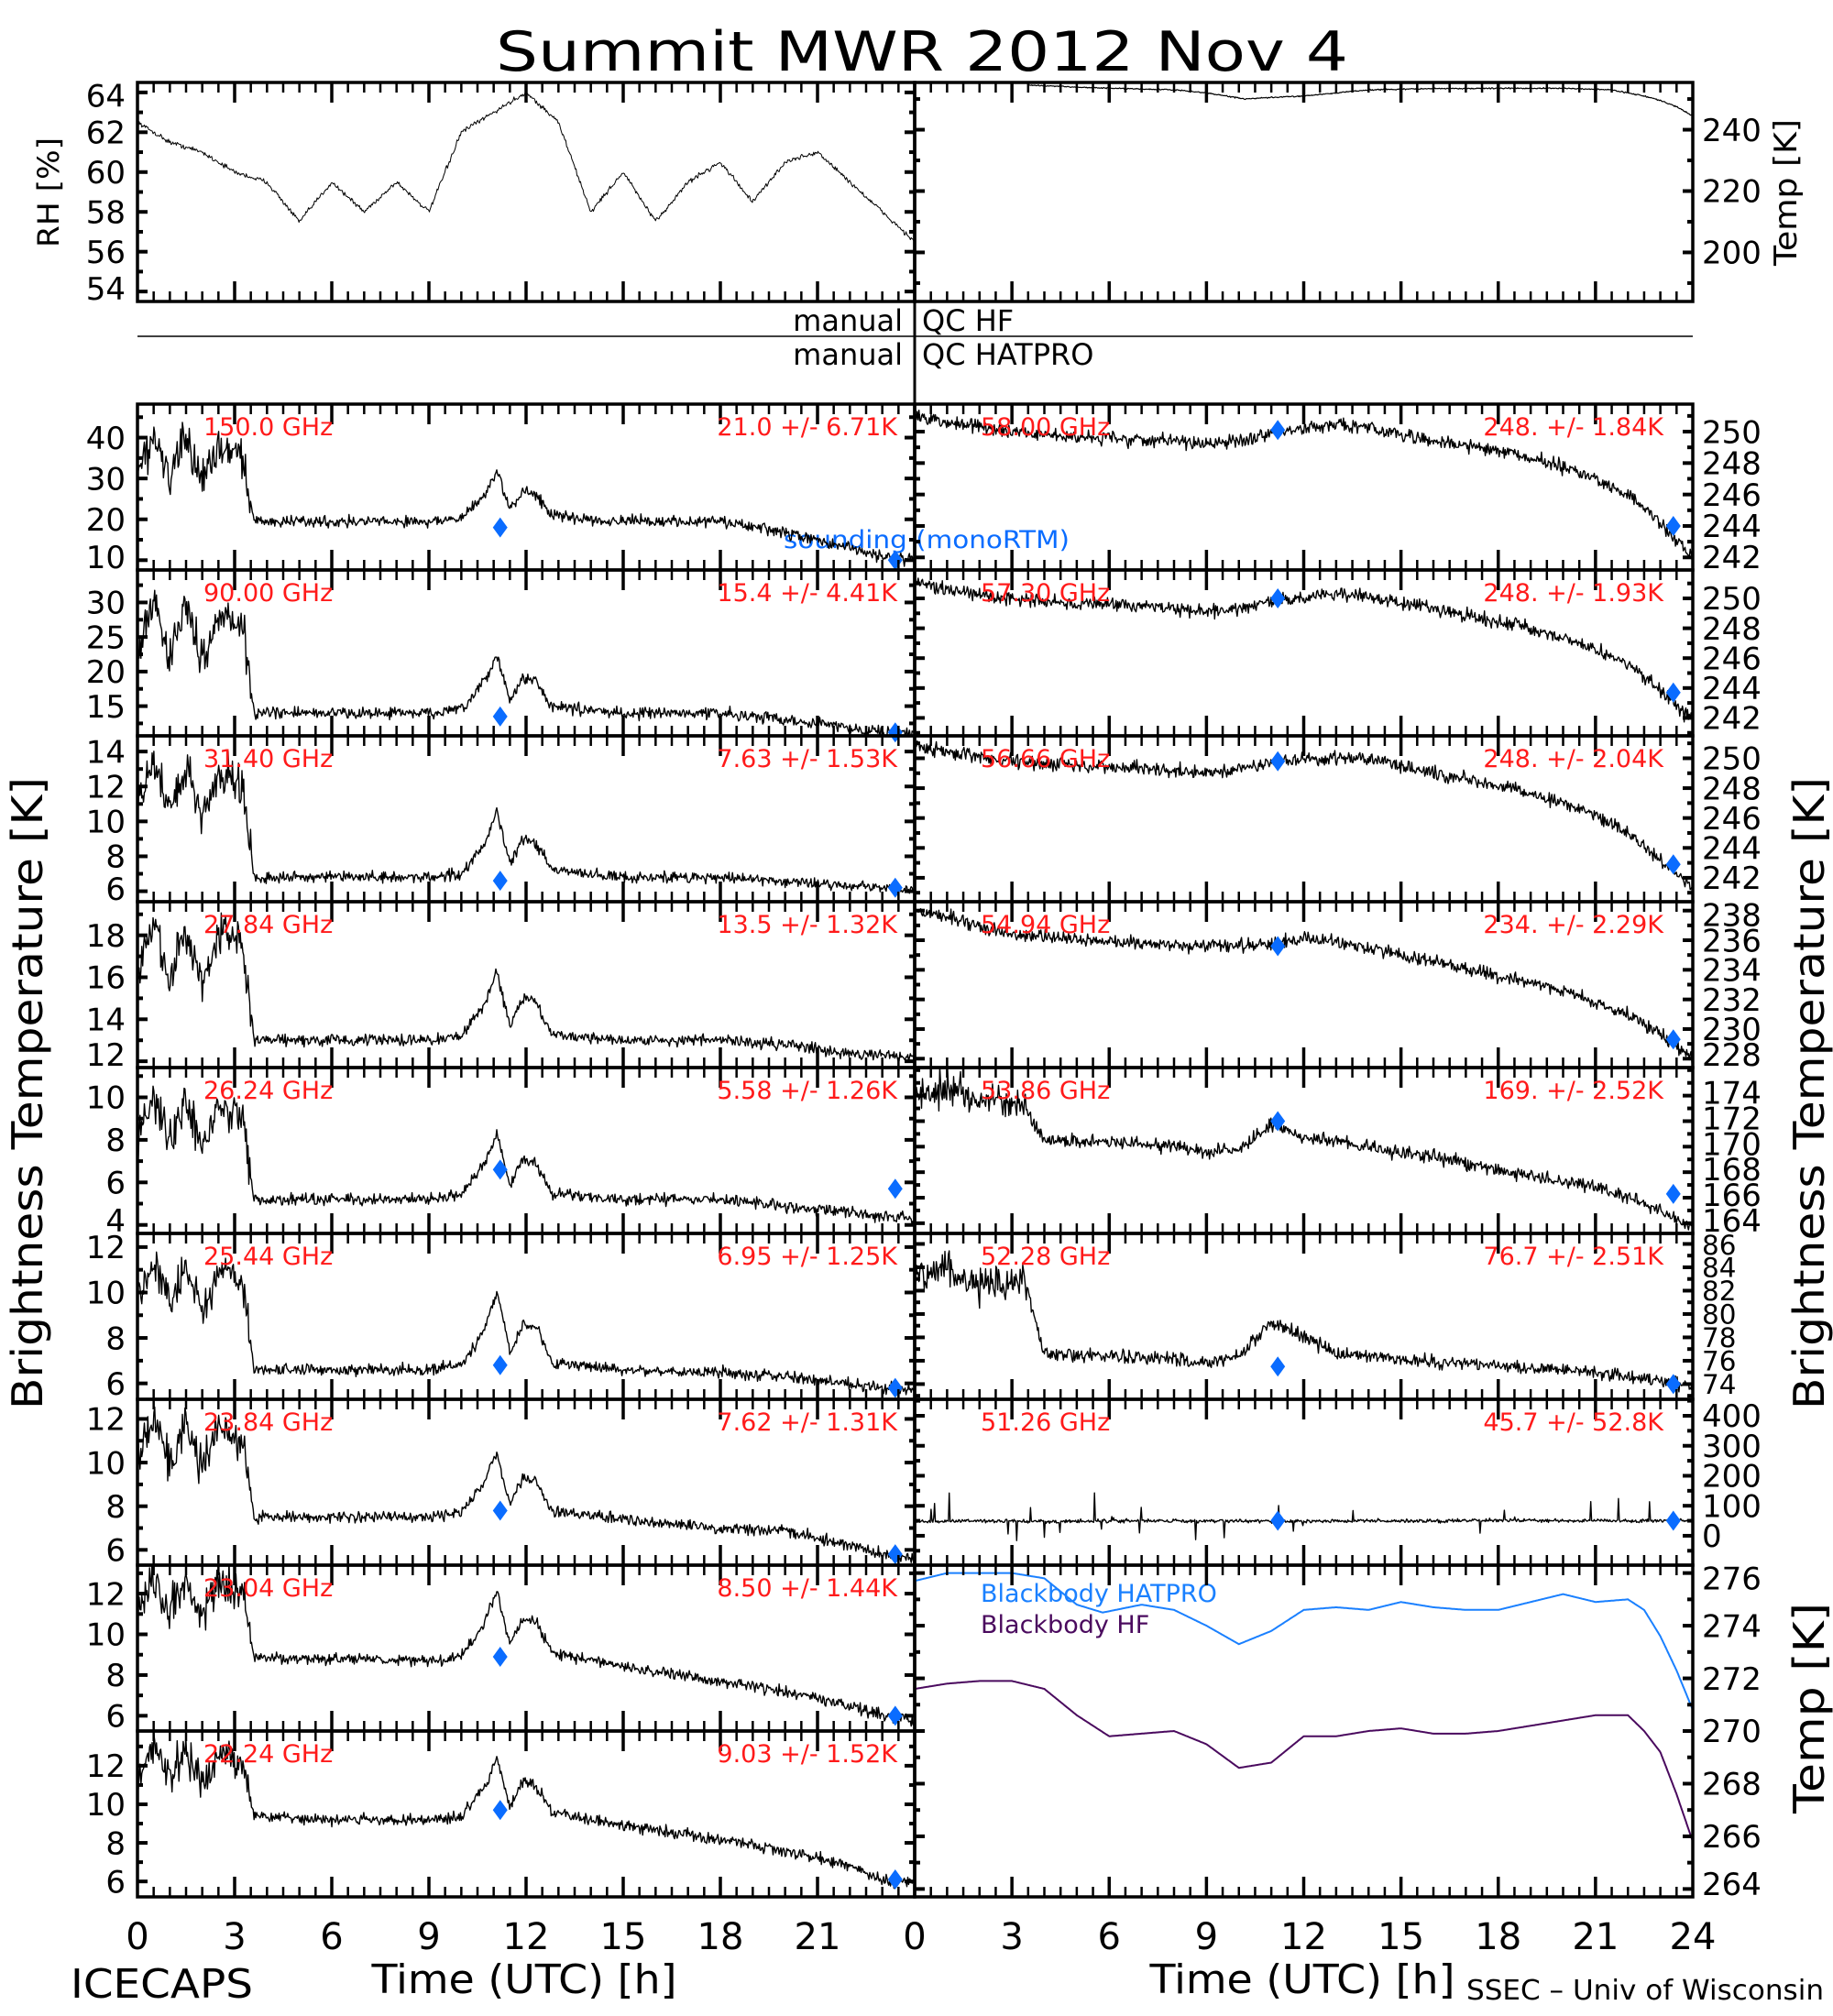 The width and height of the screenshot is (1833, 2016). Describe the element at coordinates (1732, 1885) in the screenshot. I see `y-tick-label: 264` at that location.